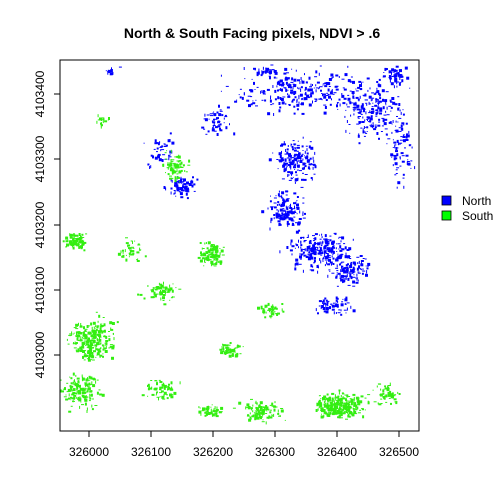 The width and height of the screenshot is (504, 504). What do you see at coordinates (467, 208) in the screenshot?
I see `legend: North South` at bounding box center [467, 208].